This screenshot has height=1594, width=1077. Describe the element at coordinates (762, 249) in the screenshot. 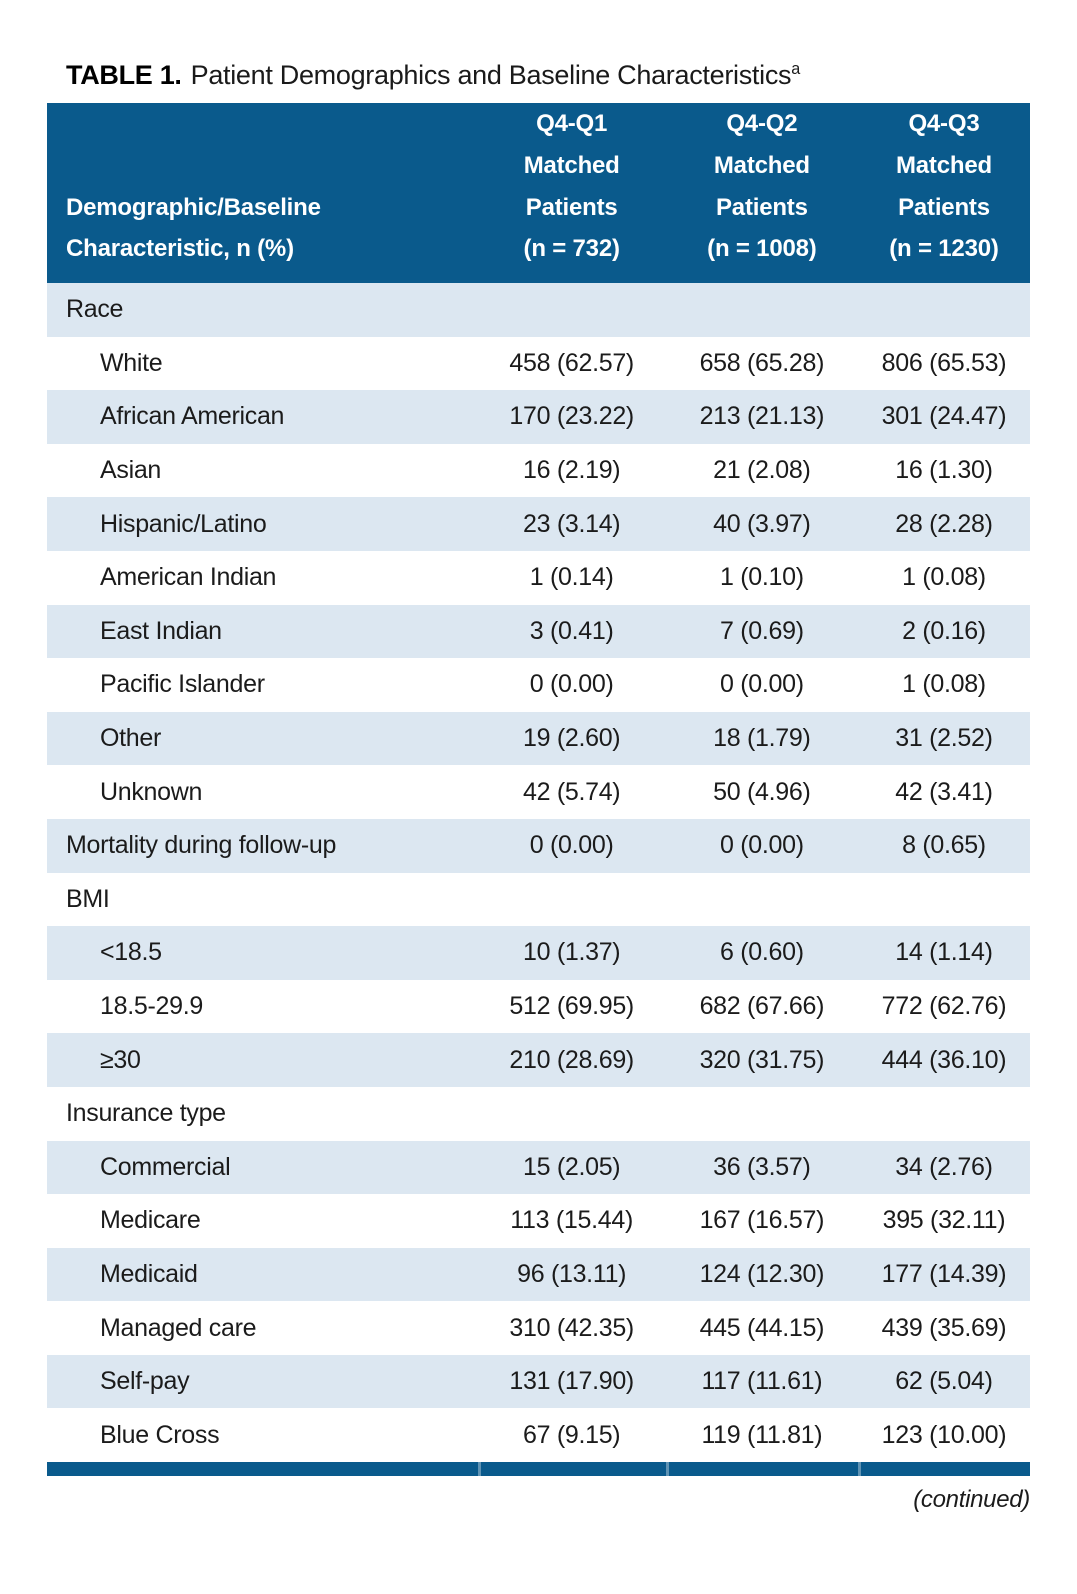

I see `header-col-q4q2-n: (n = 1008)` at that location.